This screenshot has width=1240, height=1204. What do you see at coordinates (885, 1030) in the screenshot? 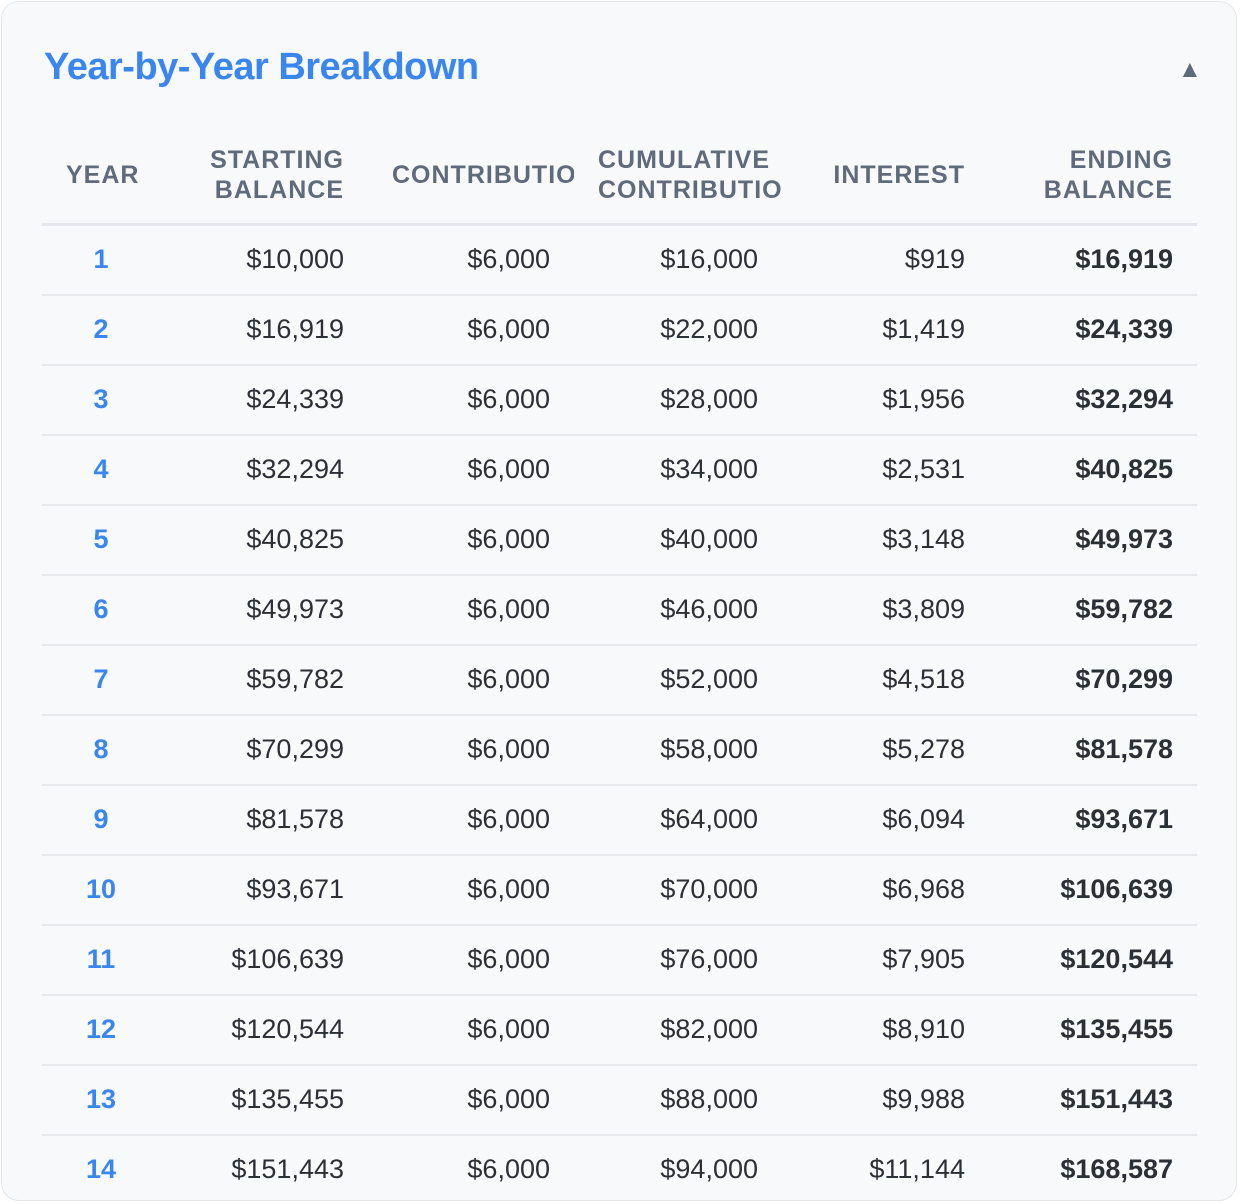
I see `table-cell: $8,910` at bounding box center [885, 1030].